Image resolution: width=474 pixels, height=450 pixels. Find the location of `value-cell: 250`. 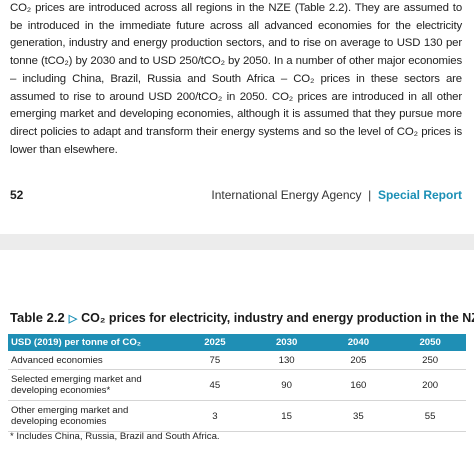

value-cell: 250 is located at coordinates (430, 360).